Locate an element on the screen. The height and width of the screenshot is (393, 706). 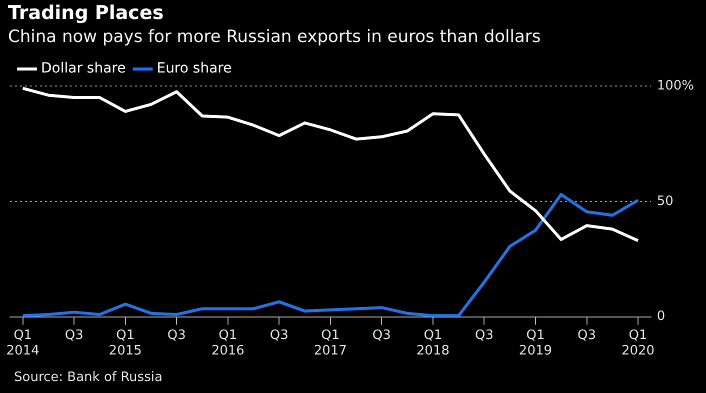
x-tick-label: Q1 2014 is located at coordinates (23, 343).